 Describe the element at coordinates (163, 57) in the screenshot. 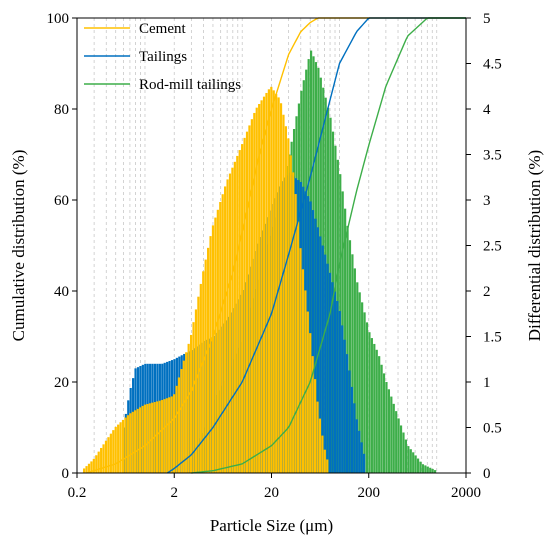

I see `legend-label: Tailings` at that location.